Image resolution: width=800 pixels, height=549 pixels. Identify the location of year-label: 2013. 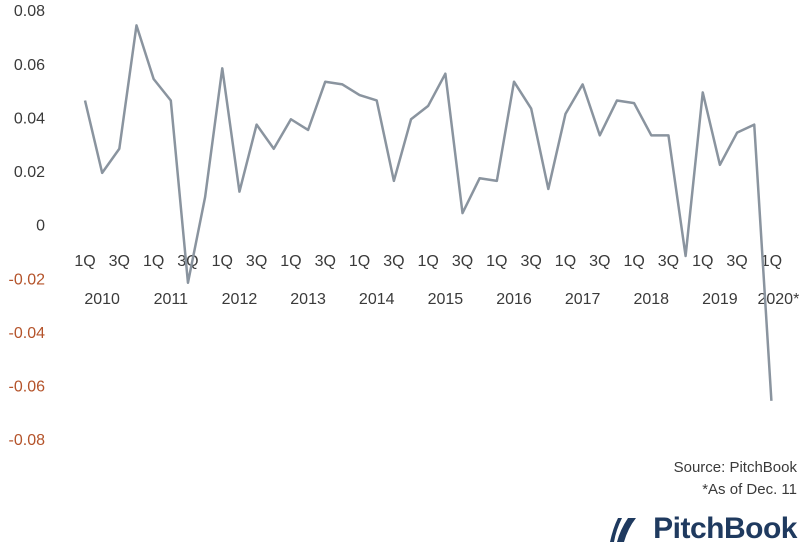
(308, 299).